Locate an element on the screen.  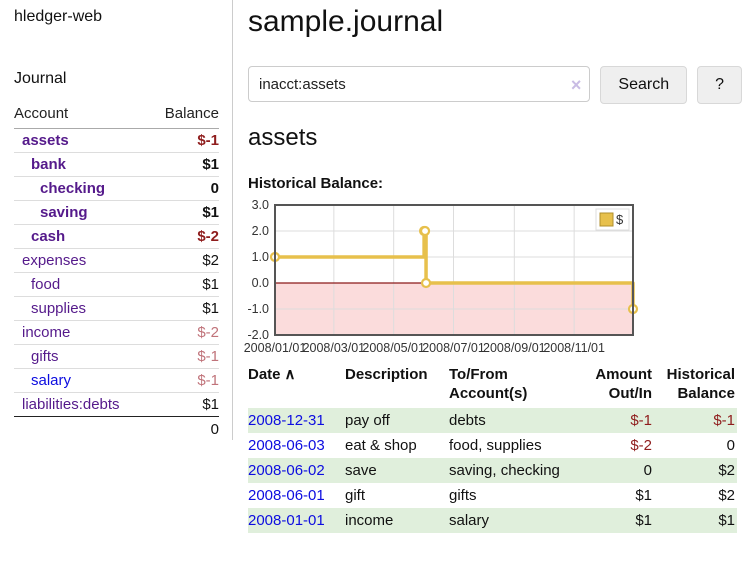
account-link: bank is located at coordinates (49, 164).